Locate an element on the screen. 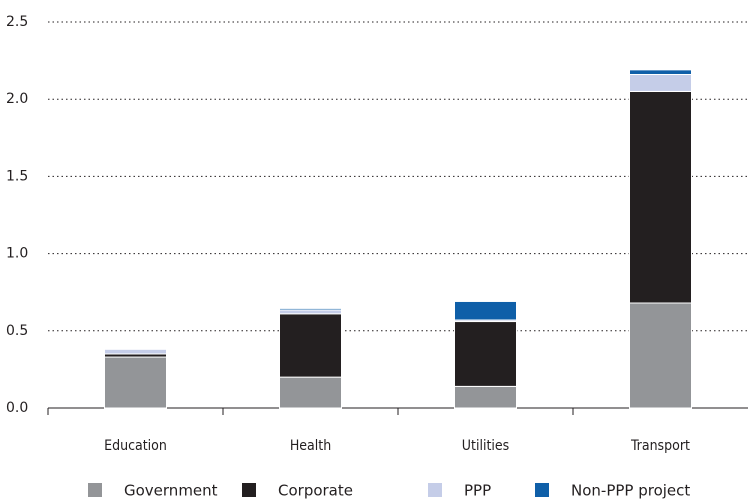 Image resolution: width=751 pixels, height=500 pixels. legend-label: PPP is located at coordinates (477, 491).